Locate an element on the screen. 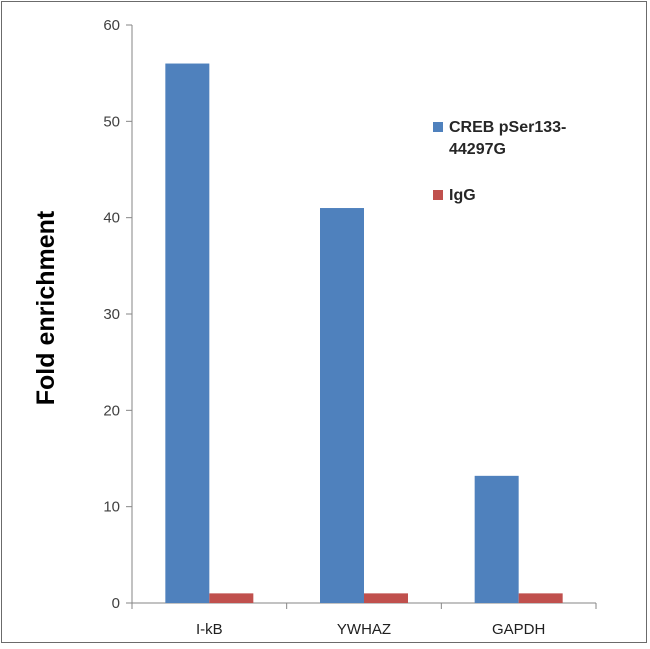  x-category-label: I-kB is located at coordinates (209, 629).